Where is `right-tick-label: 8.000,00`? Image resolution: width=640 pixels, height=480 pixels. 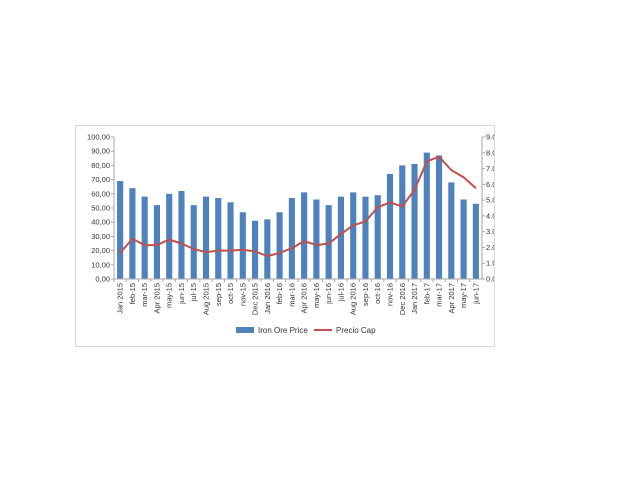 right-tick-label: 8.000,00 is located at coordinates (490, 152).